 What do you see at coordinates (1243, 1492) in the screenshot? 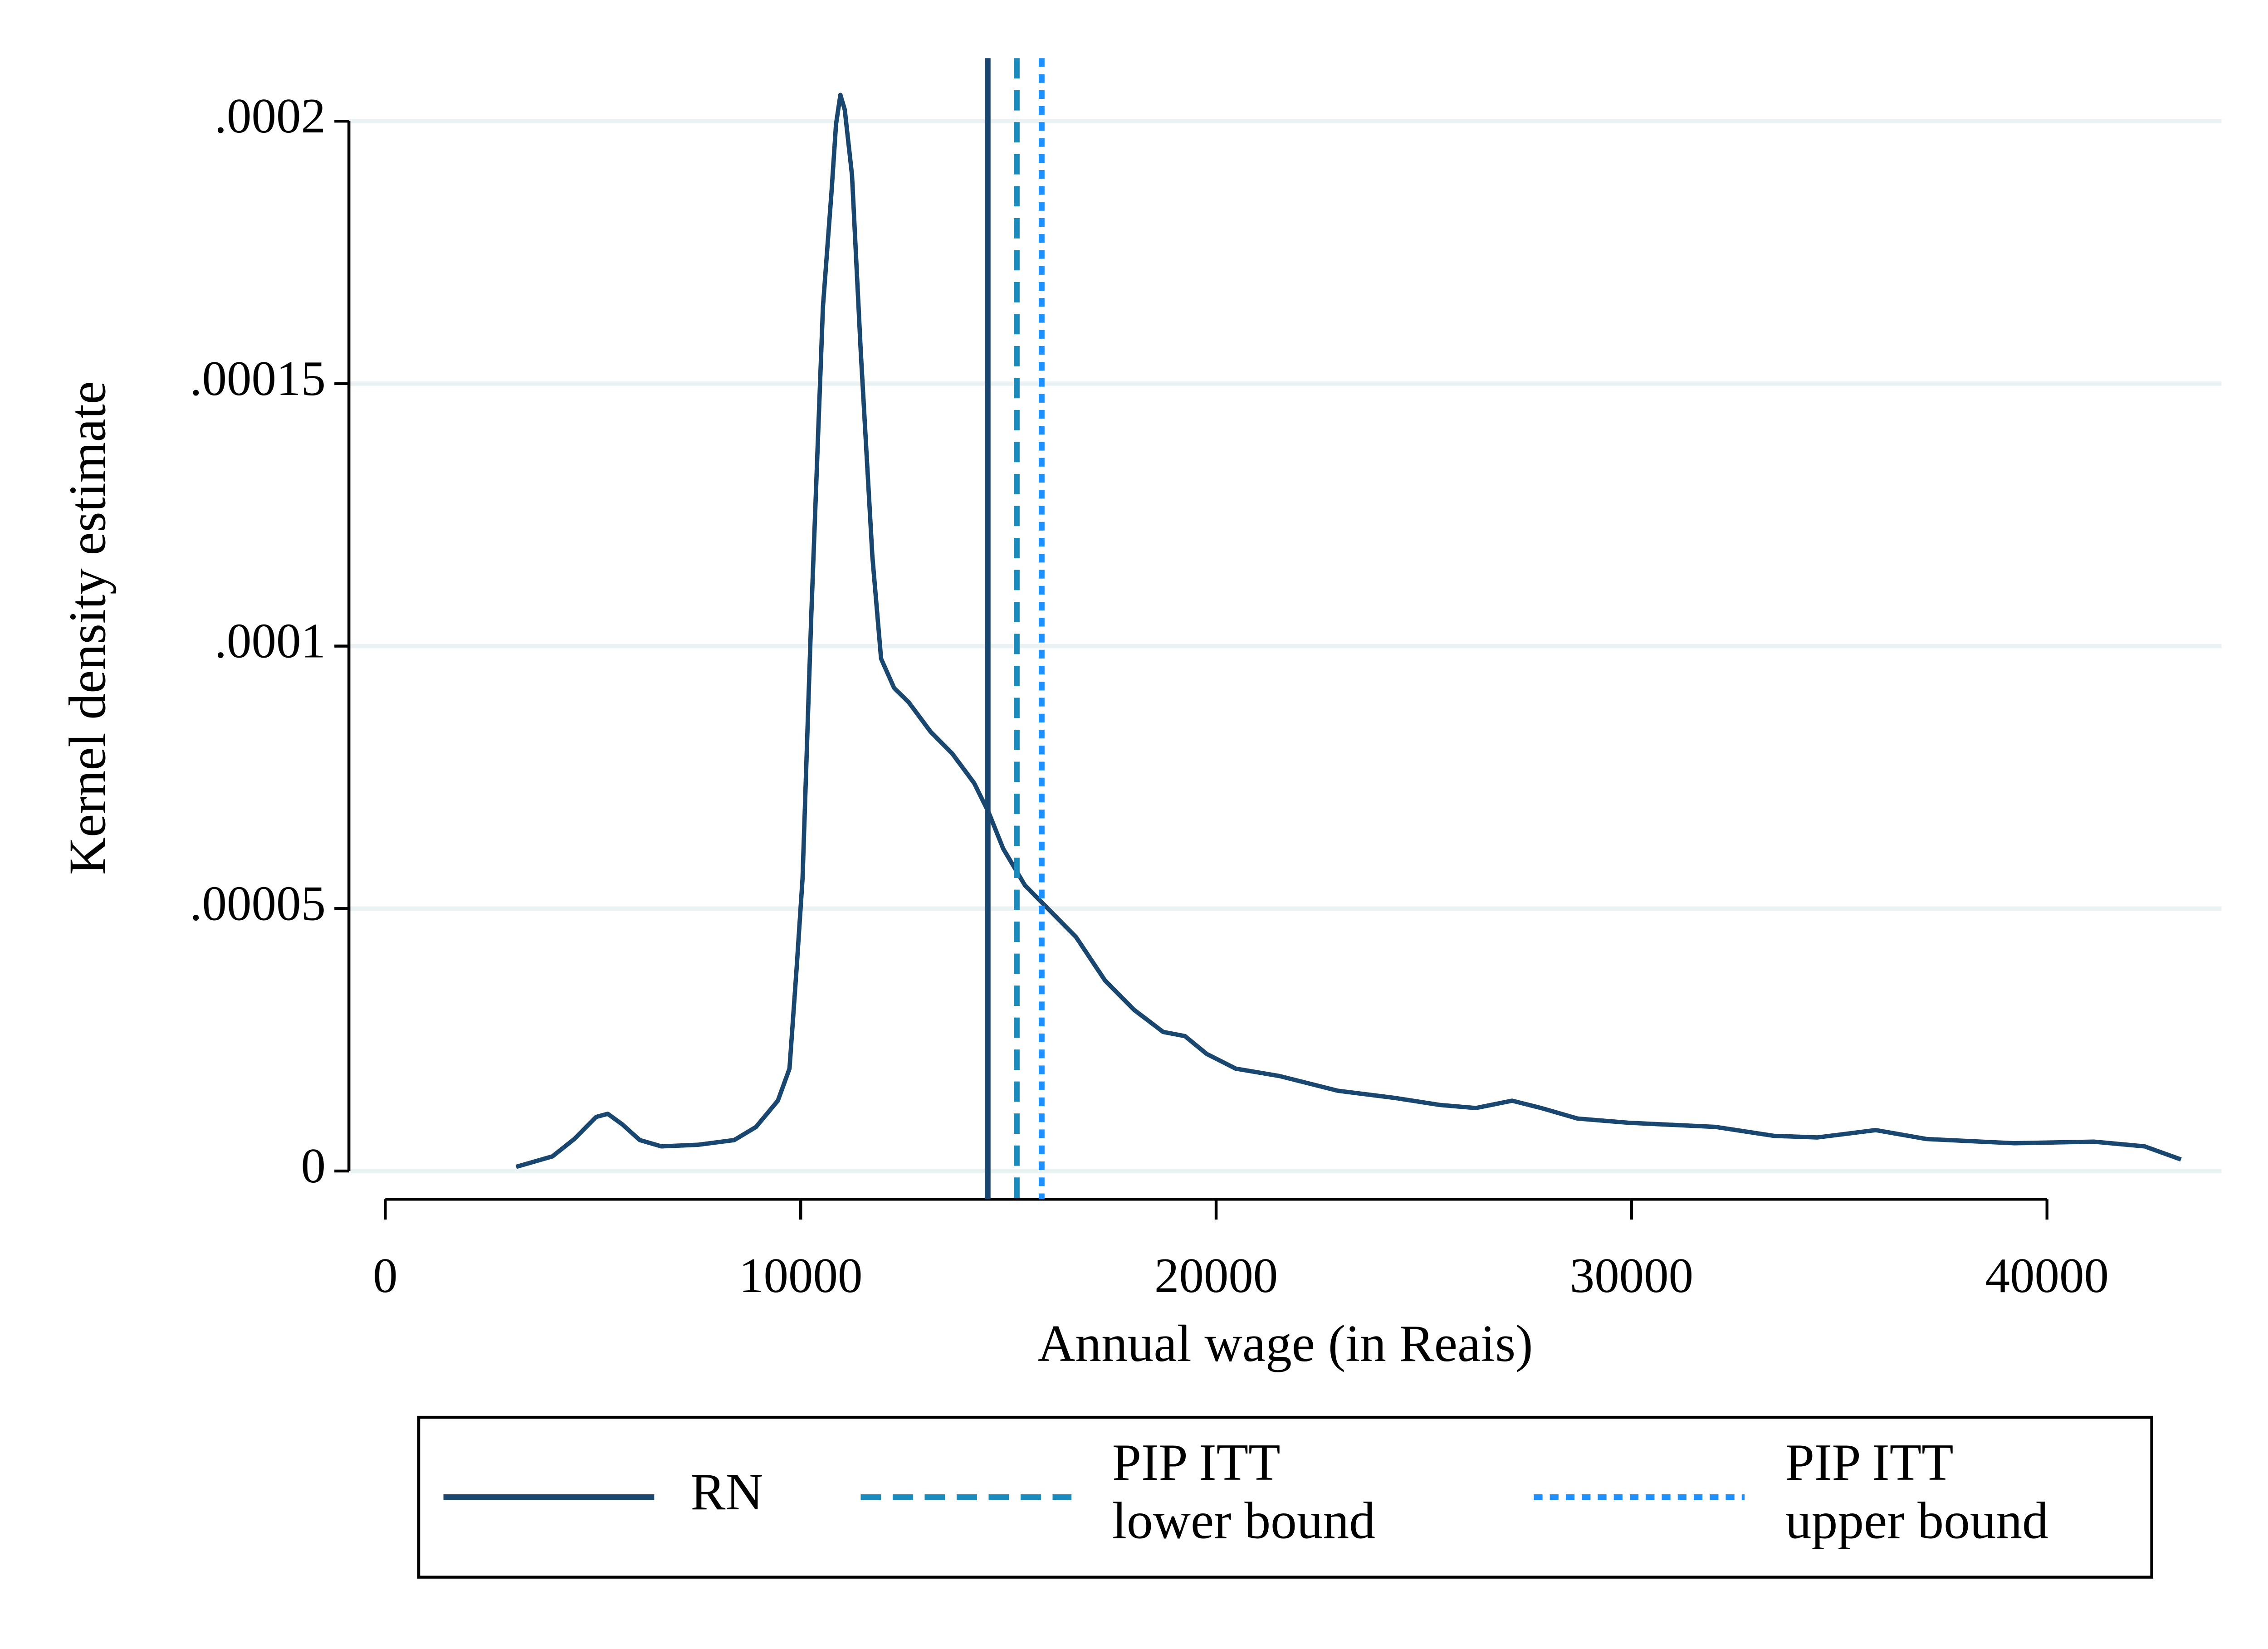
I see `legend-label: PIP ITT lower bound` at bounding box center [1243, 1492].